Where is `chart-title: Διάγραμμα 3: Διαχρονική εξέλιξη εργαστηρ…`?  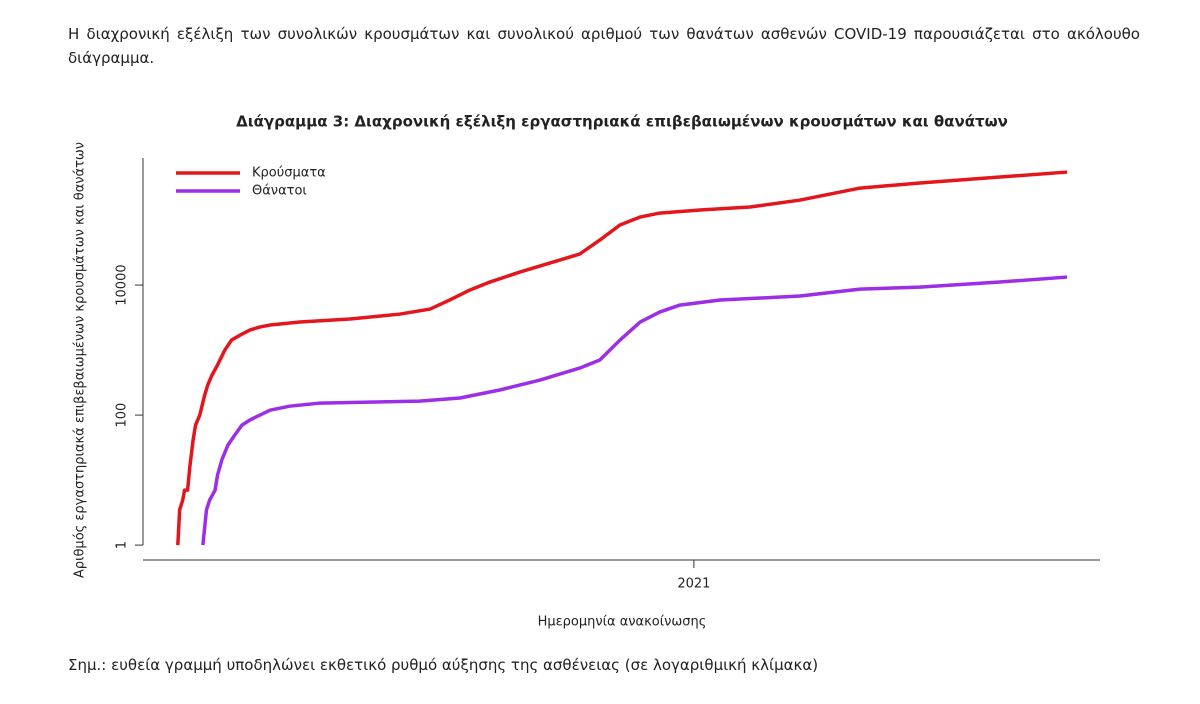 chart-title: Διάγραμμα 3: Διαχρονική εξέλιξη εργαστηρ… is located at coordinates (622, 122).